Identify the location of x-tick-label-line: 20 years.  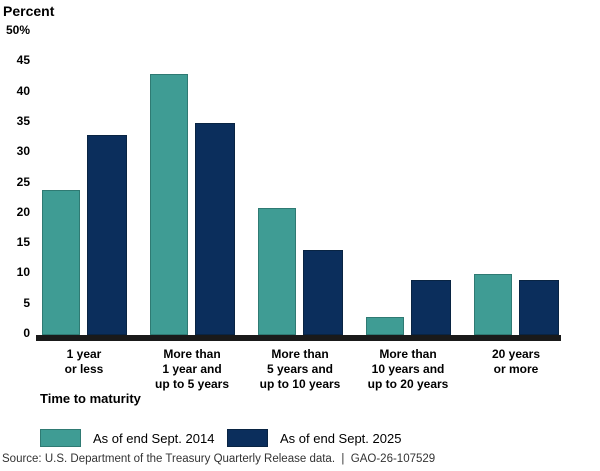
(516, 354).